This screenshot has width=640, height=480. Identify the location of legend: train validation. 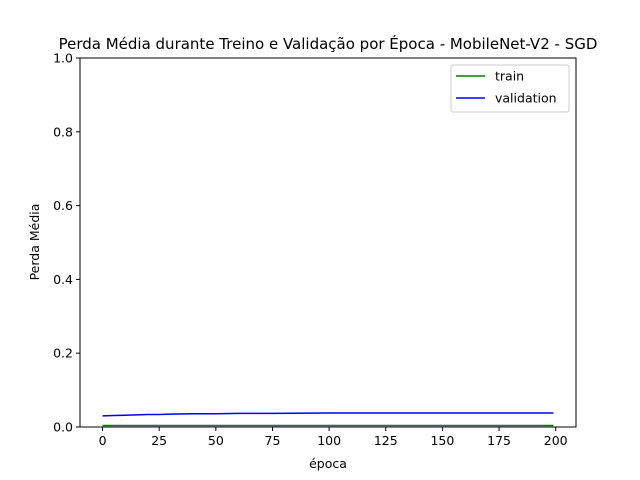
(510, 88).